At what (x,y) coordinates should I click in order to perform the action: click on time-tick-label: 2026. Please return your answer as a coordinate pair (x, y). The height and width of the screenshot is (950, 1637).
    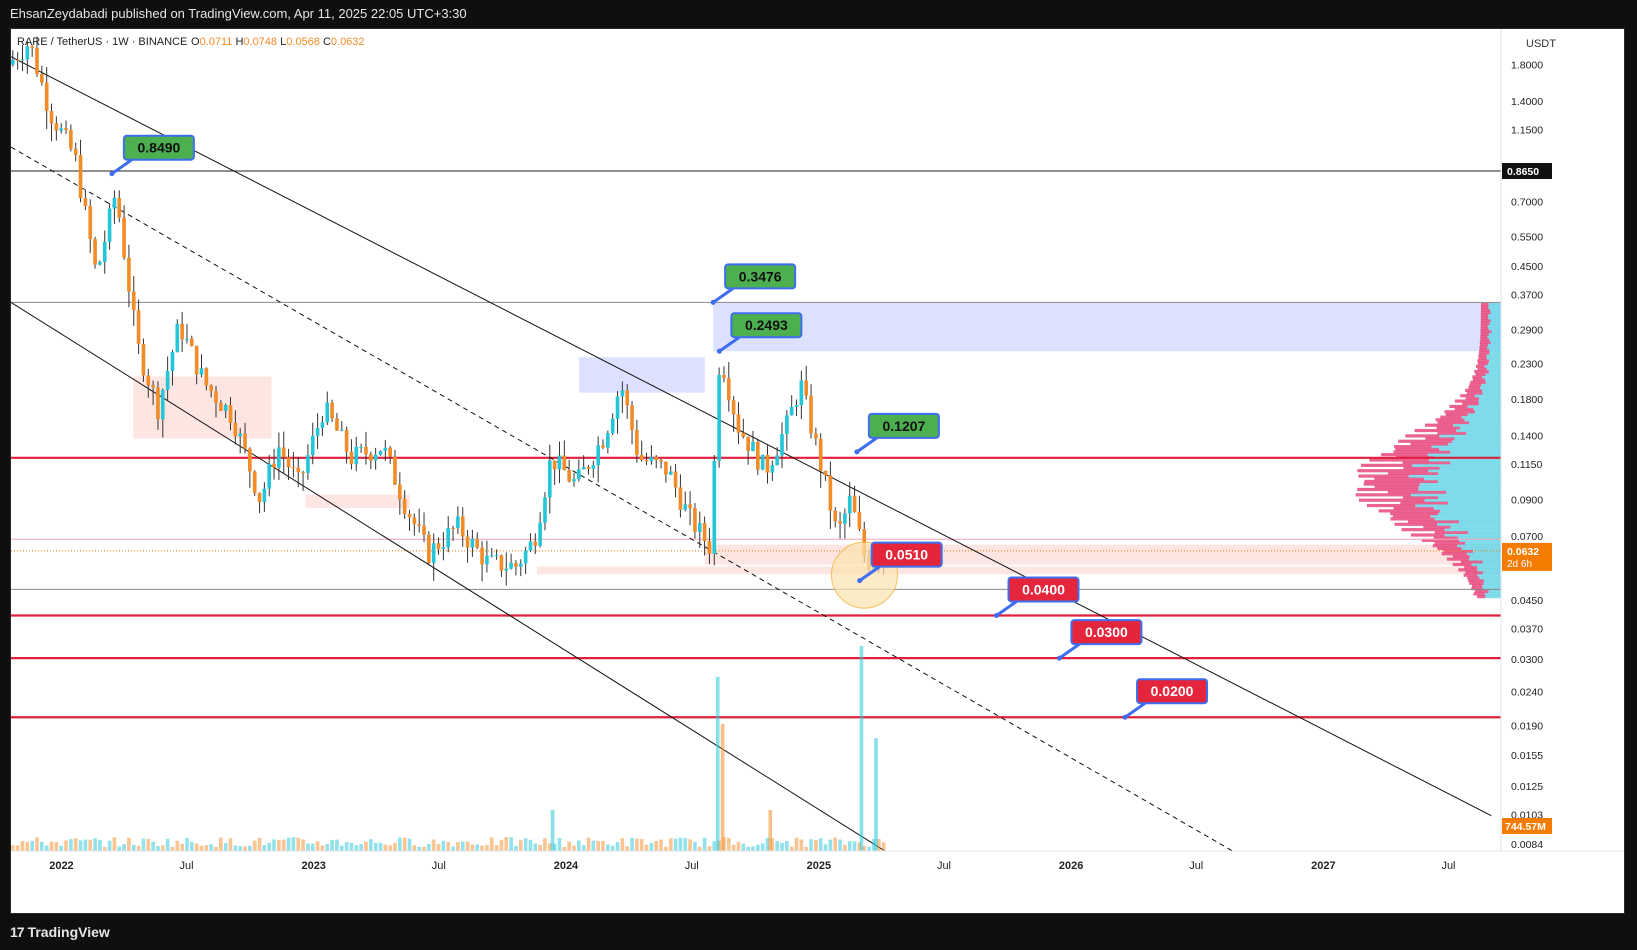
    Looking at the image, I should click on (1071, 866).